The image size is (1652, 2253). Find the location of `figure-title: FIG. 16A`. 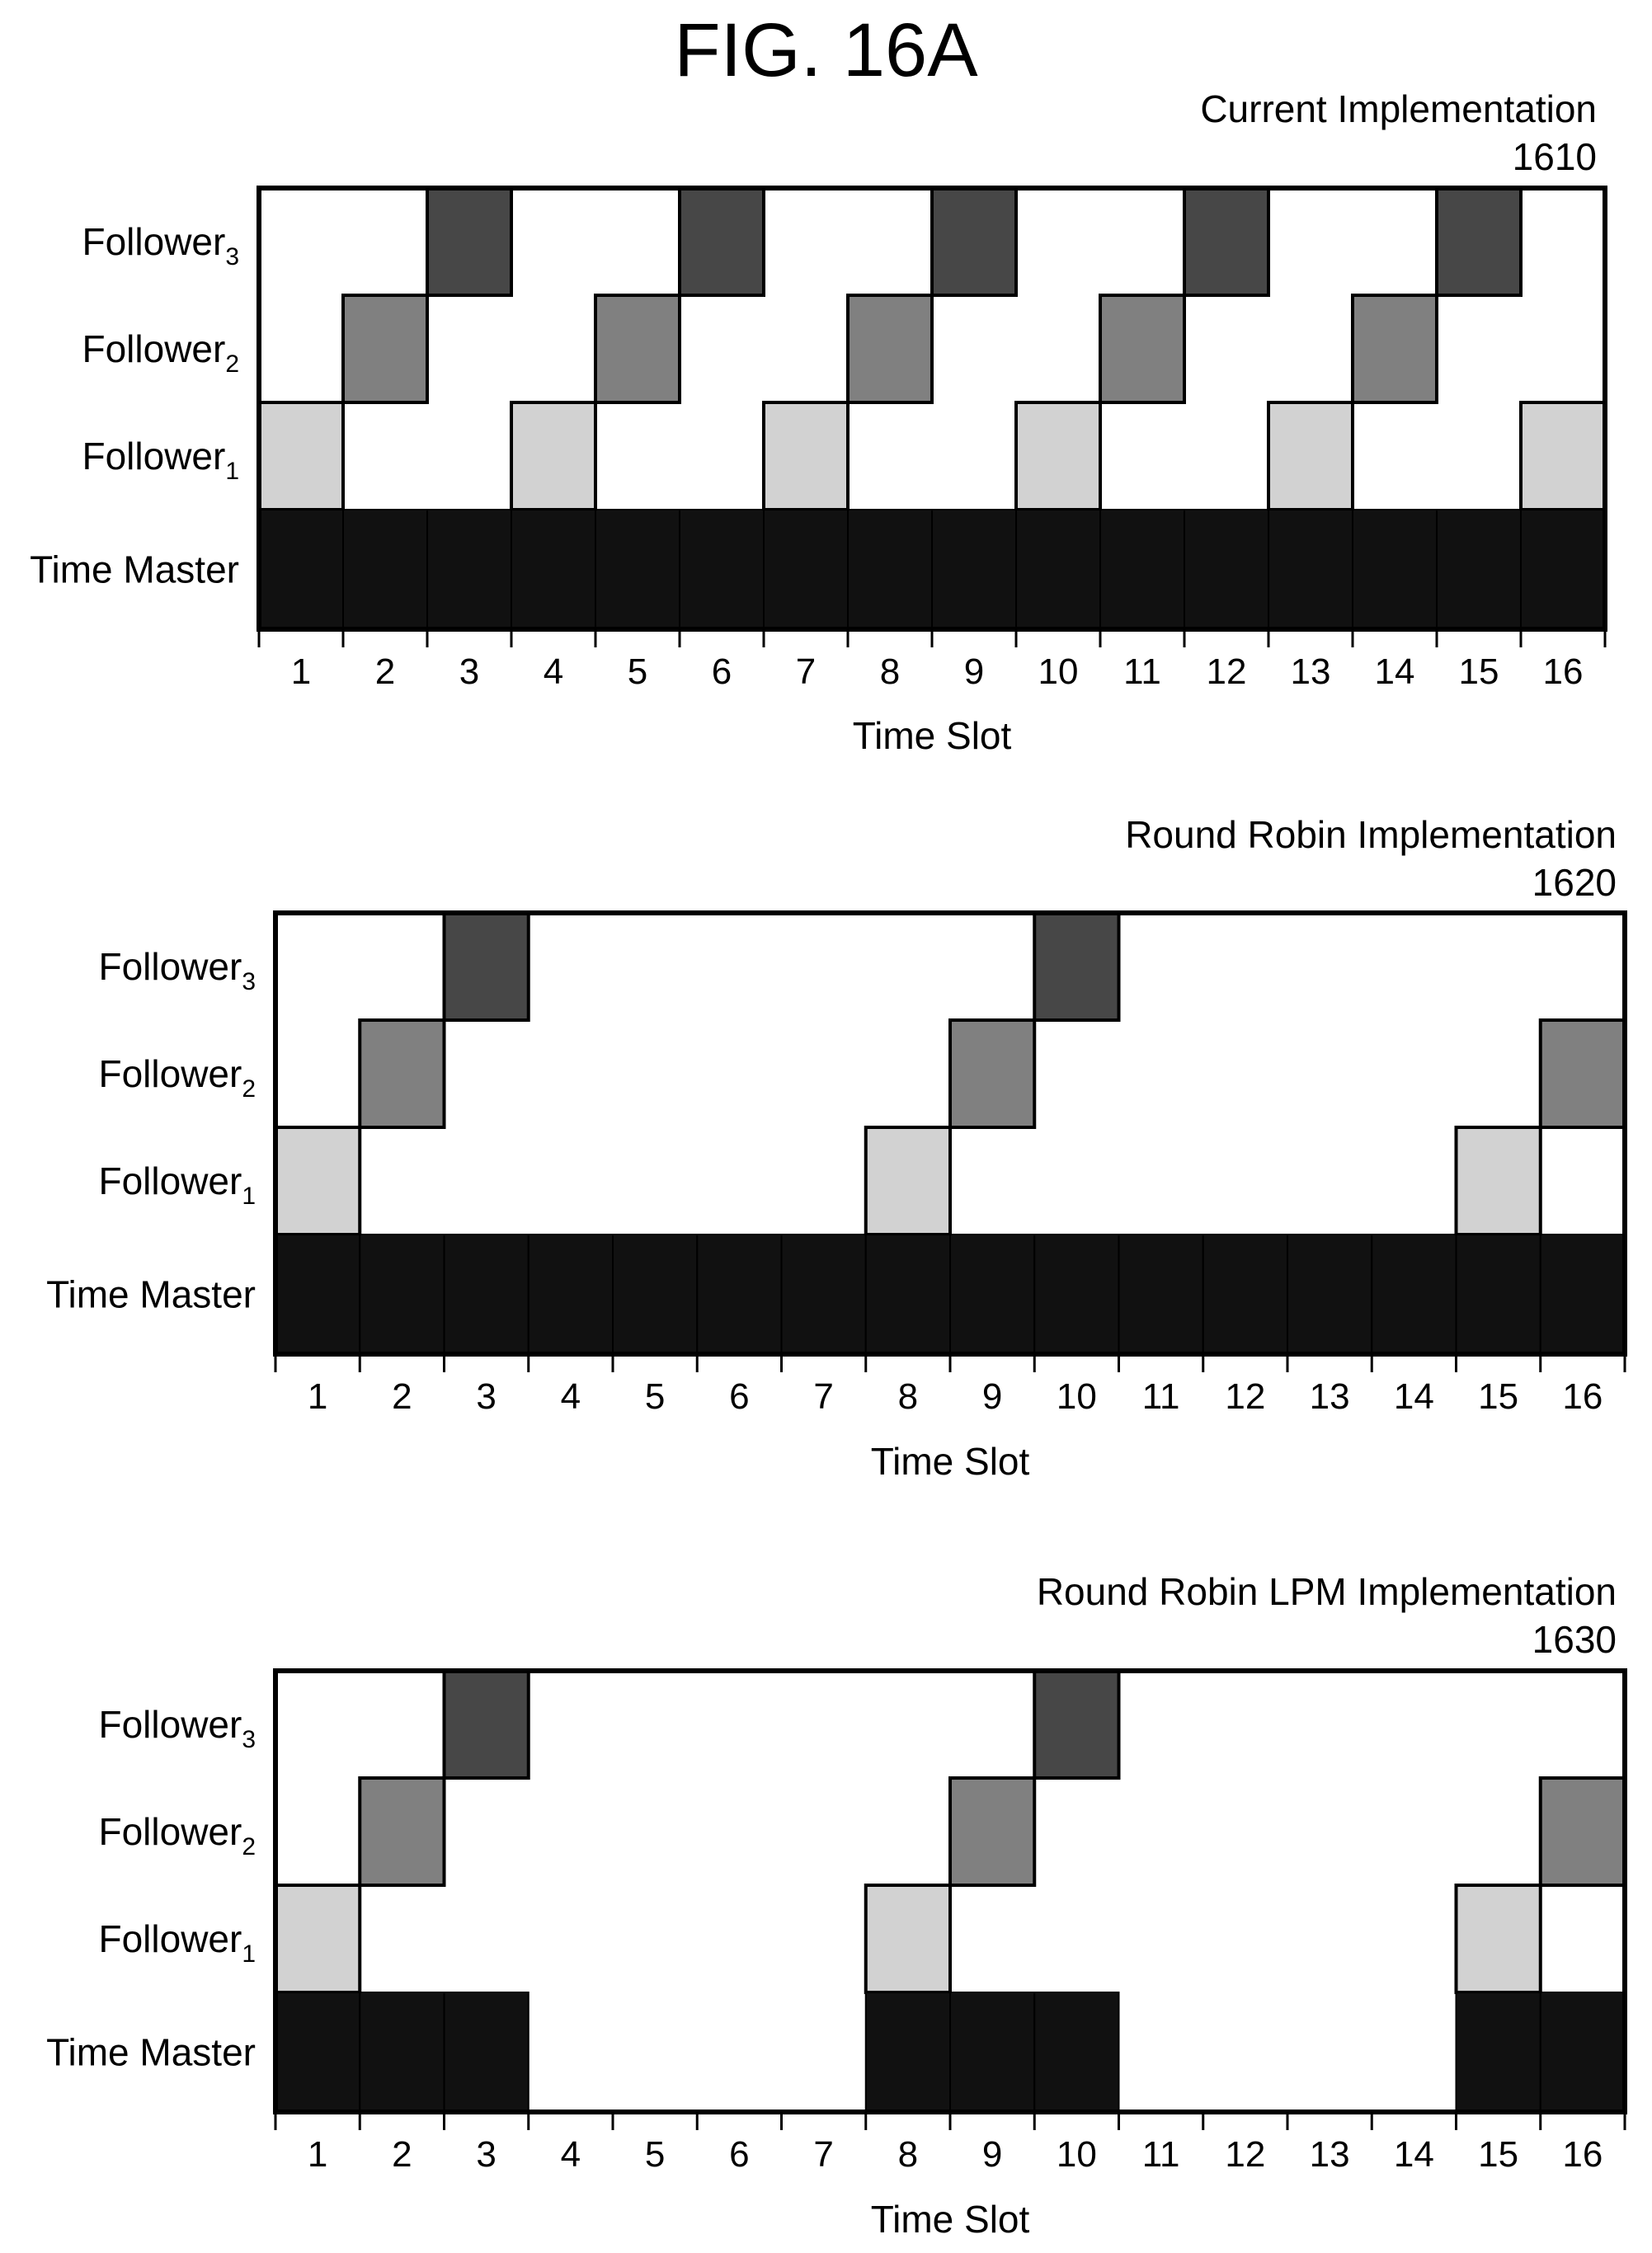

figure-title: FIG. 16A is located at coordinates (826, 50).